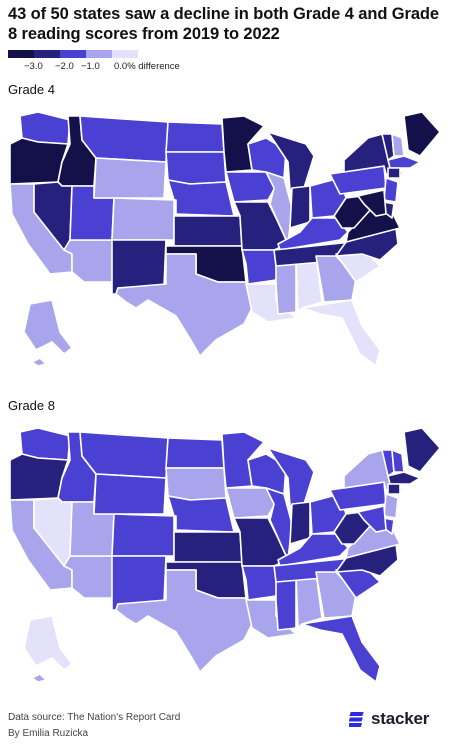 Image resolution: width=450 pixels, height=749 pixels. Describe the element at coordinates (31, 405) in the screenshot. I see `grade8-label: Grade 8` at that location.